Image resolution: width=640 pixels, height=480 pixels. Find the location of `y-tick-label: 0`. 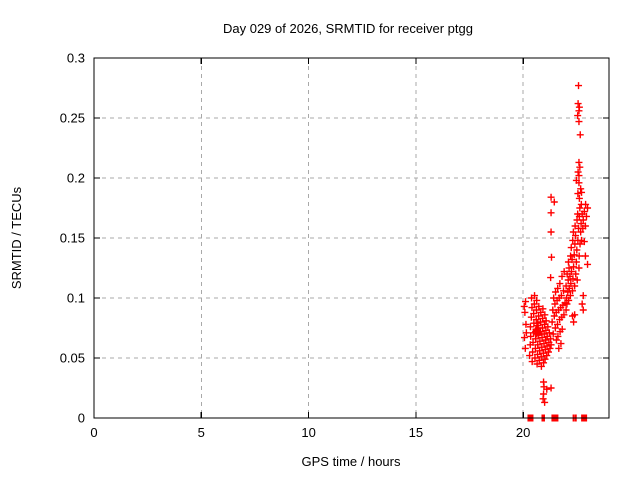

y-tick-label: 0 is located at coordinates (81, 418).